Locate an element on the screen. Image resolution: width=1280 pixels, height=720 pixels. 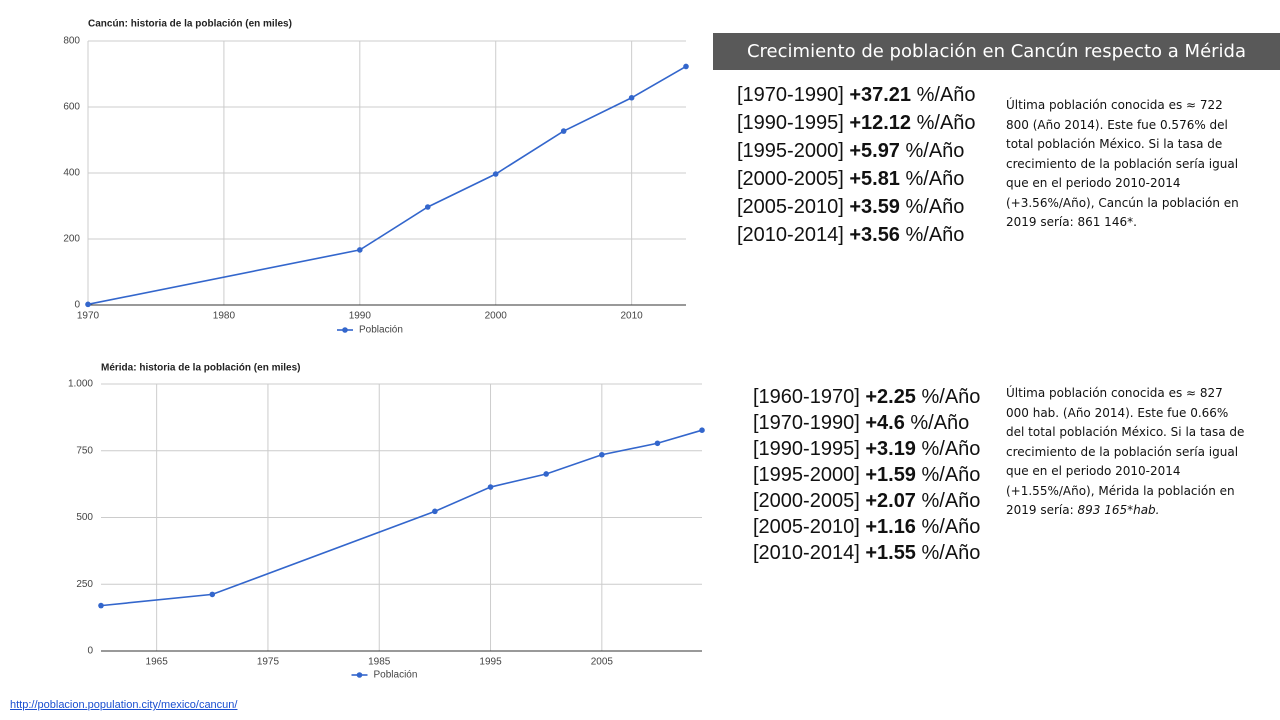
rate-value: +3.56 is located at coordinates (874, 235).